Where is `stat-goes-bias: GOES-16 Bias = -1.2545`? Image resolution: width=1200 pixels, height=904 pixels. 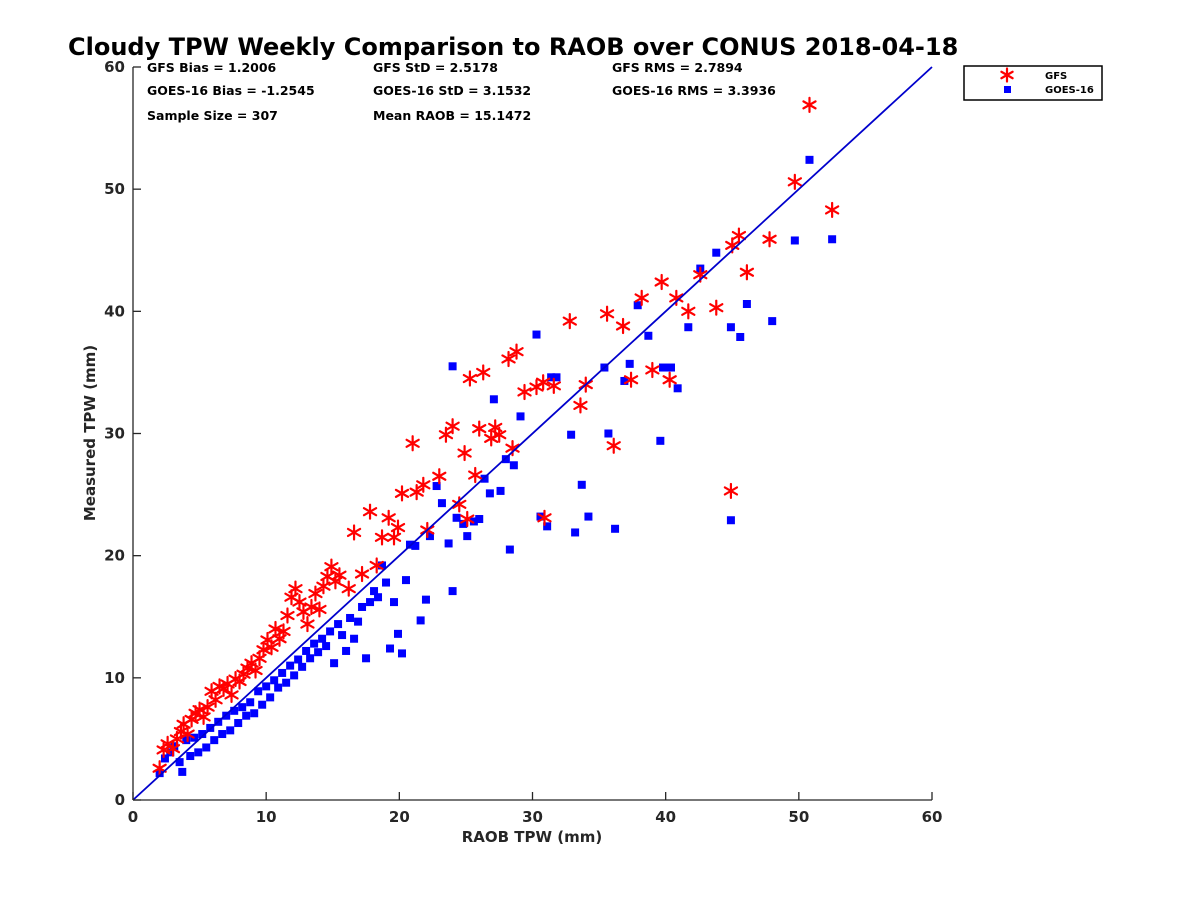 stat-goes-bias: GOES-16 Bias = -1.2545 is located at coordinates (231, 90).